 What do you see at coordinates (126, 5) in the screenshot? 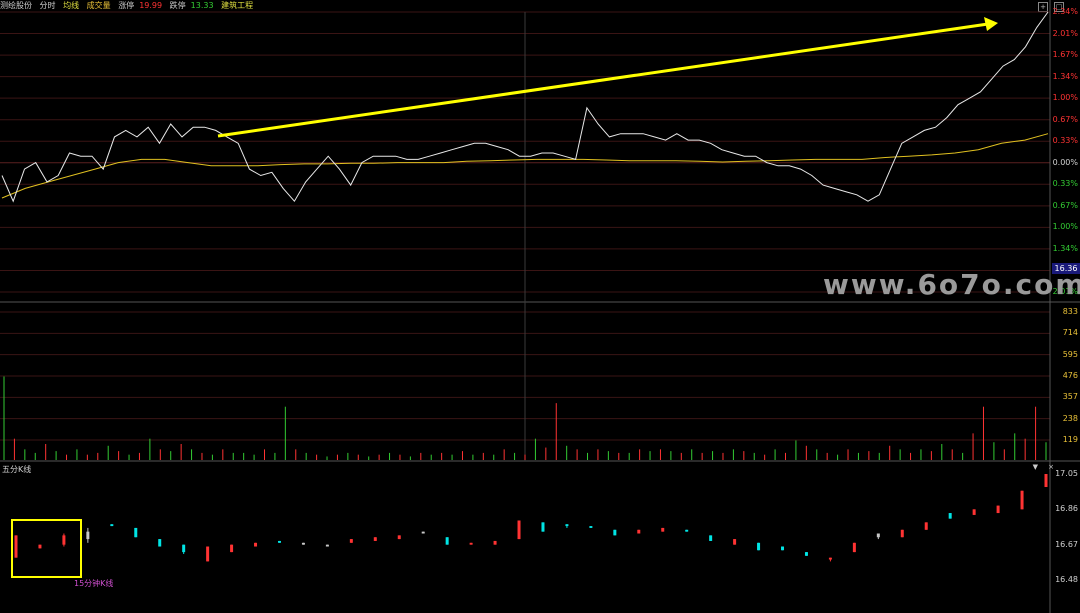
I see `limit-up-label: 涨停` at bounding box center [126, 5].